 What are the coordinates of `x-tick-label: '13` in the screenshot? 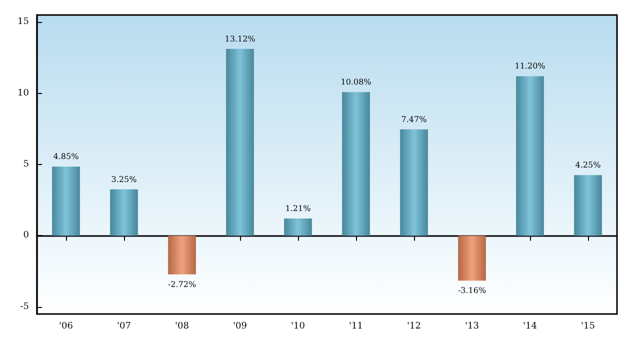 It's located at (472, 327).